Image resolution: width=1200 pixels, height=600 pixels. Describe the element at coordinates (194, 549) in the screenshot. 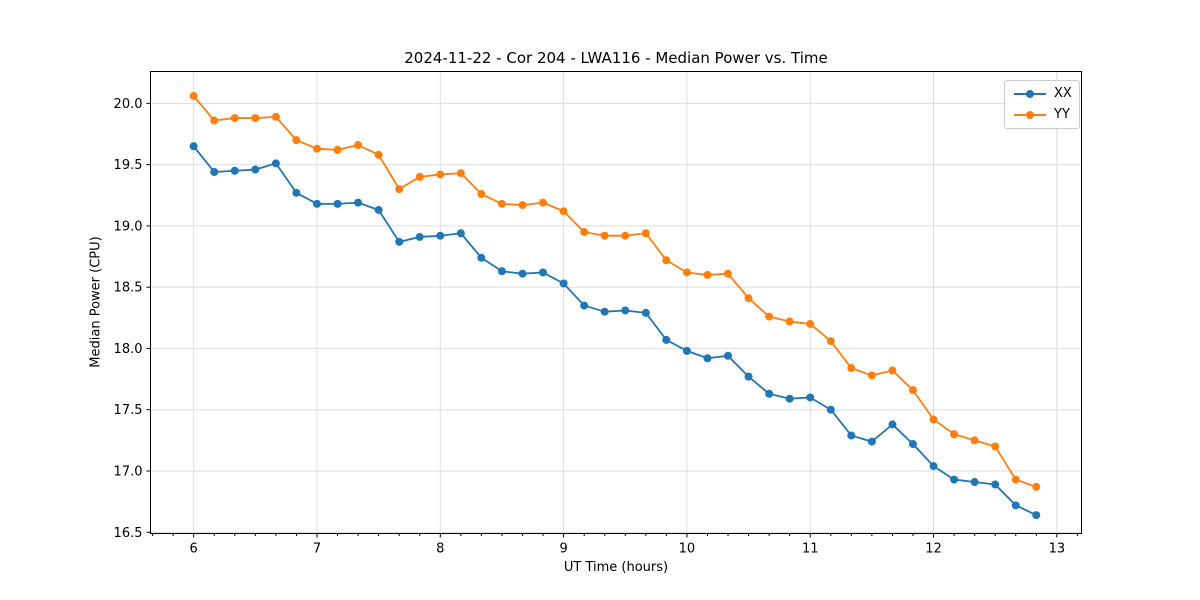

I see `x-tick-label: 6` at that location.